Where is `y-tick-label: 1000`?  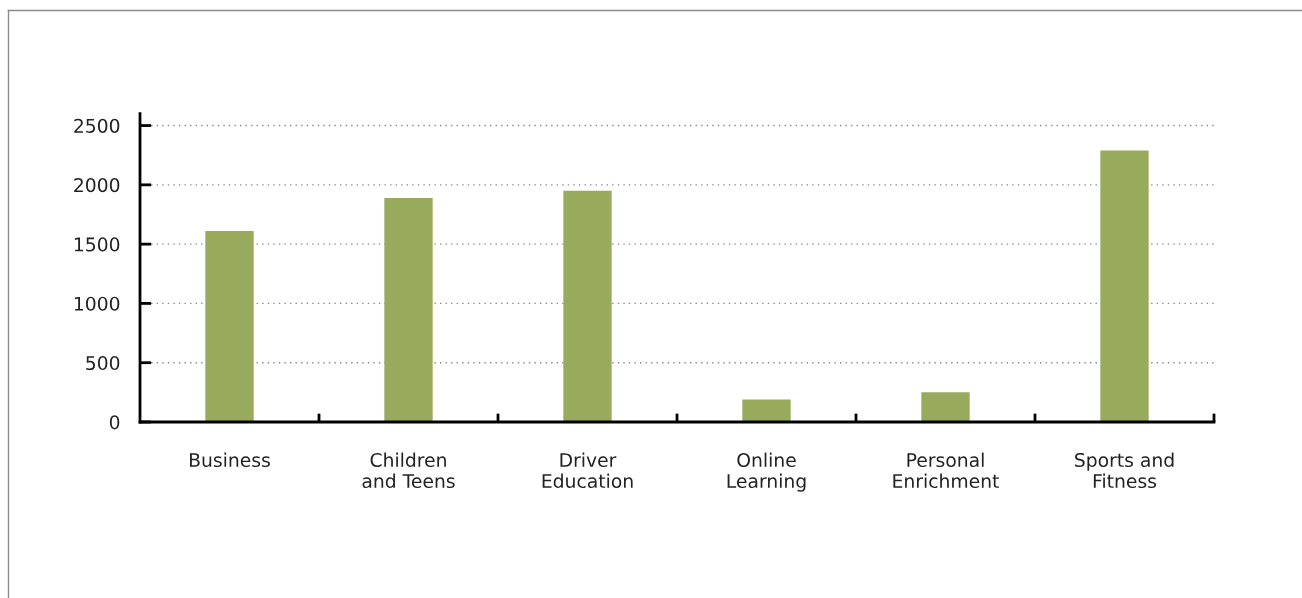
y-tick-label: 1000 is located at coordinates (97, 303).